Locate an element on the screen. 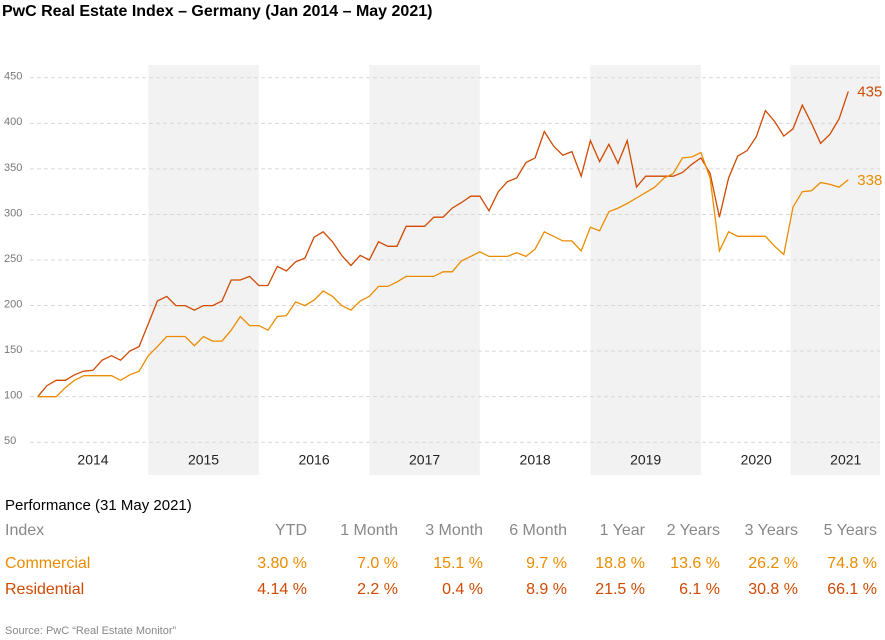 The image size is (885, 640). table-cell: 2.2 % is located at coordinates (377, 589).